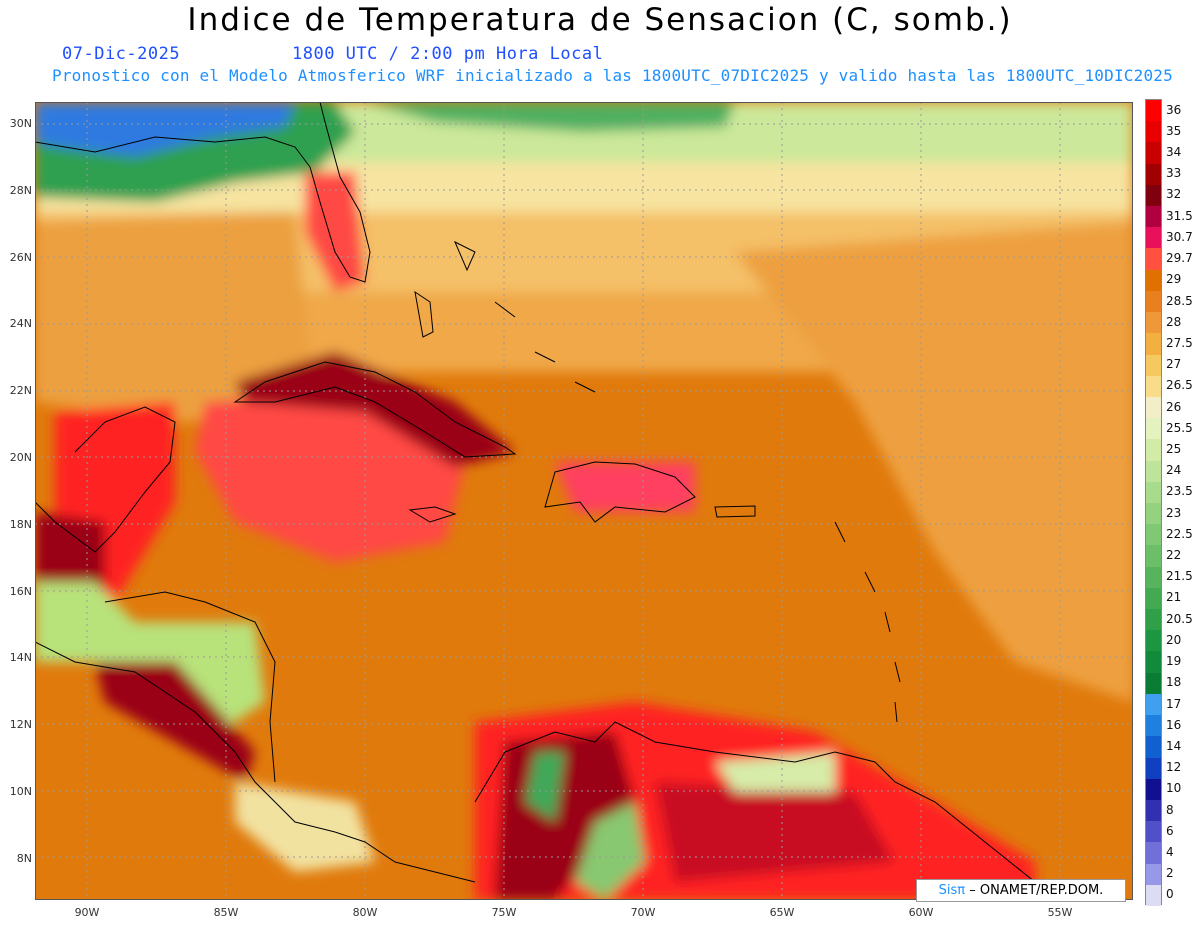  Describe the element at coordinates (1174, 555) in the screenshot. I see `colorbar-label: 22` at that location.